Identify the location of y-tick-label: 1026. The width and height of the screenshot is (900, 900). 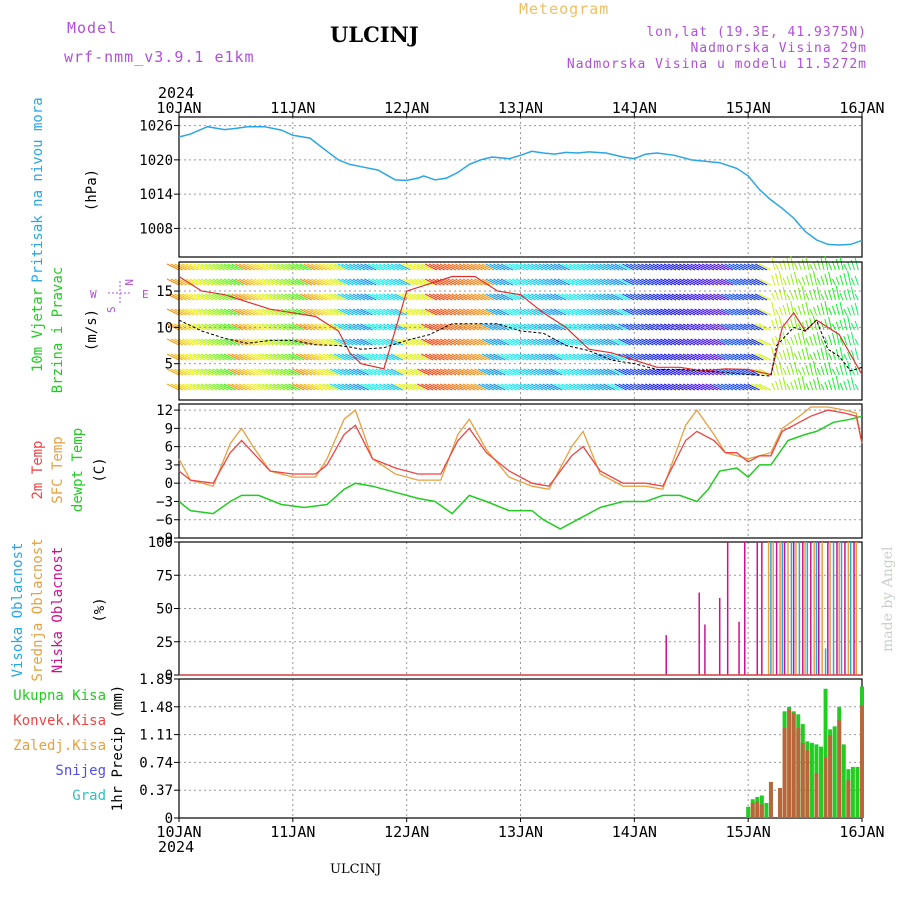
(156, 127).